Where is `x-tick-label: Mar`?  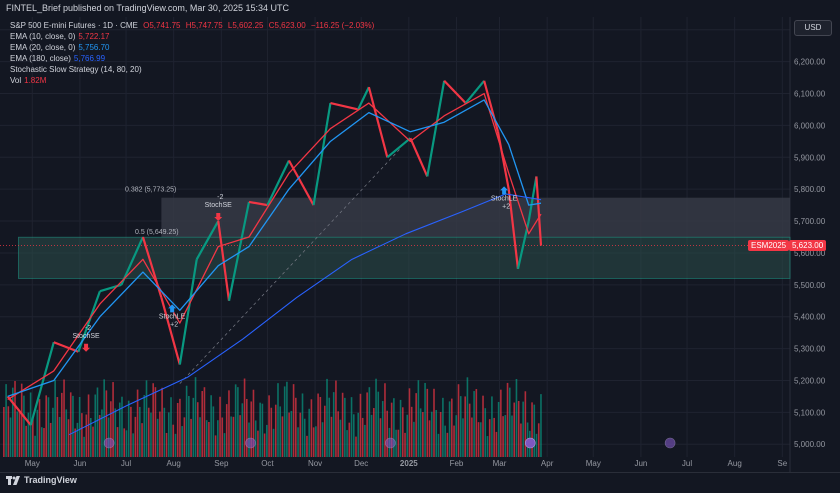 x-tick-label: Mar is located at coordinates (500, 463).